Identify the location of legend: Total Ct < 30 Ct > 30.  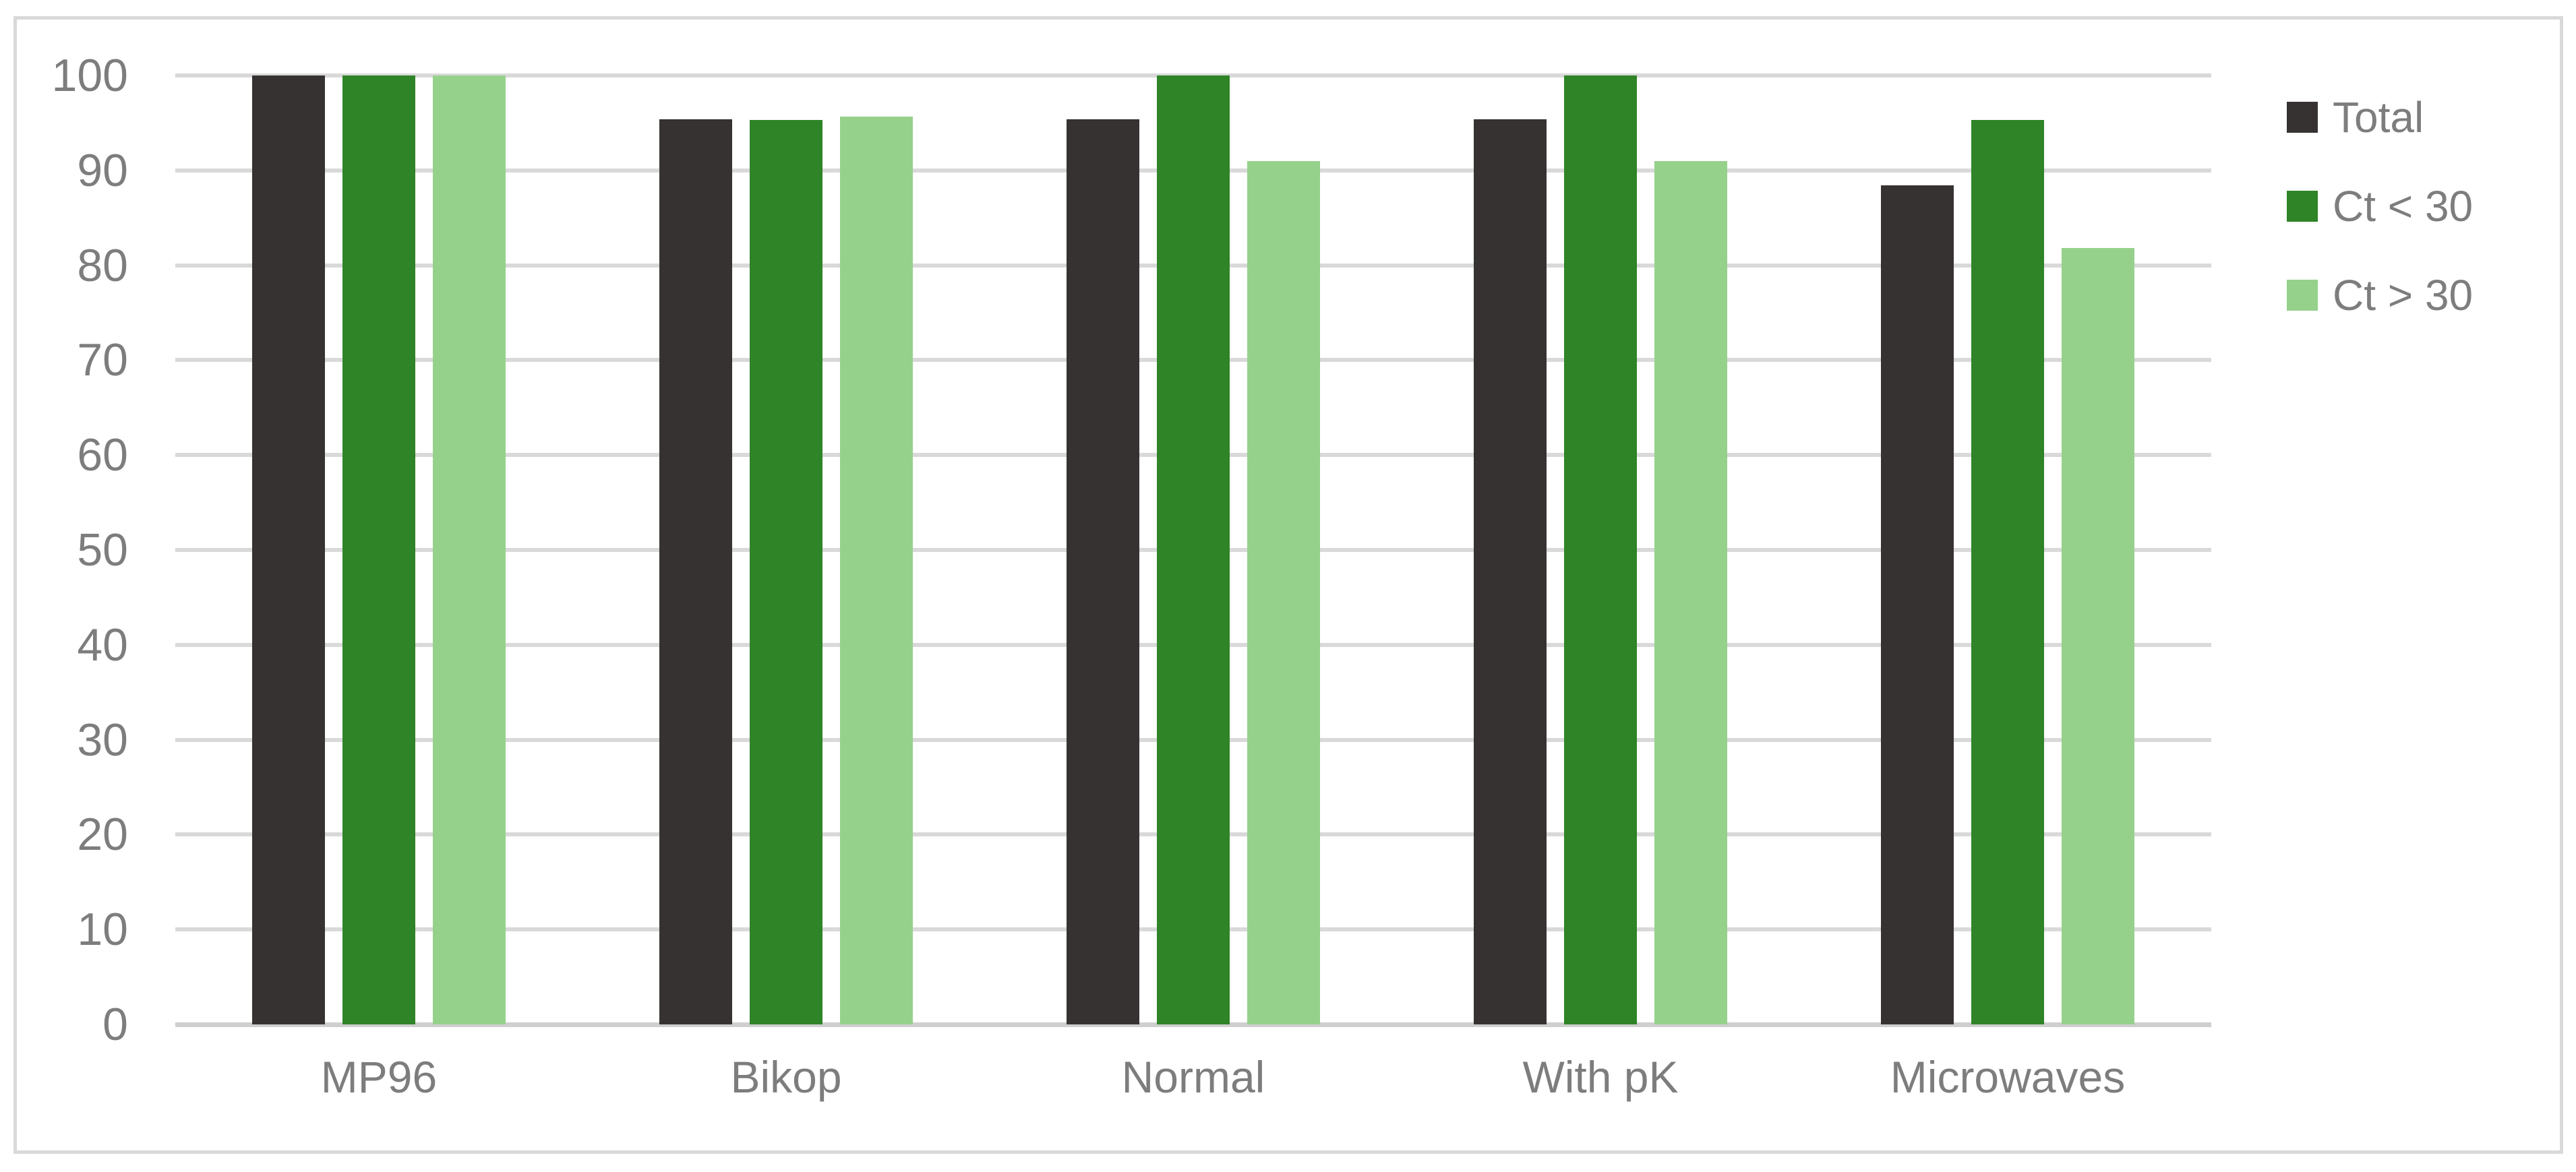
(2380, 228).